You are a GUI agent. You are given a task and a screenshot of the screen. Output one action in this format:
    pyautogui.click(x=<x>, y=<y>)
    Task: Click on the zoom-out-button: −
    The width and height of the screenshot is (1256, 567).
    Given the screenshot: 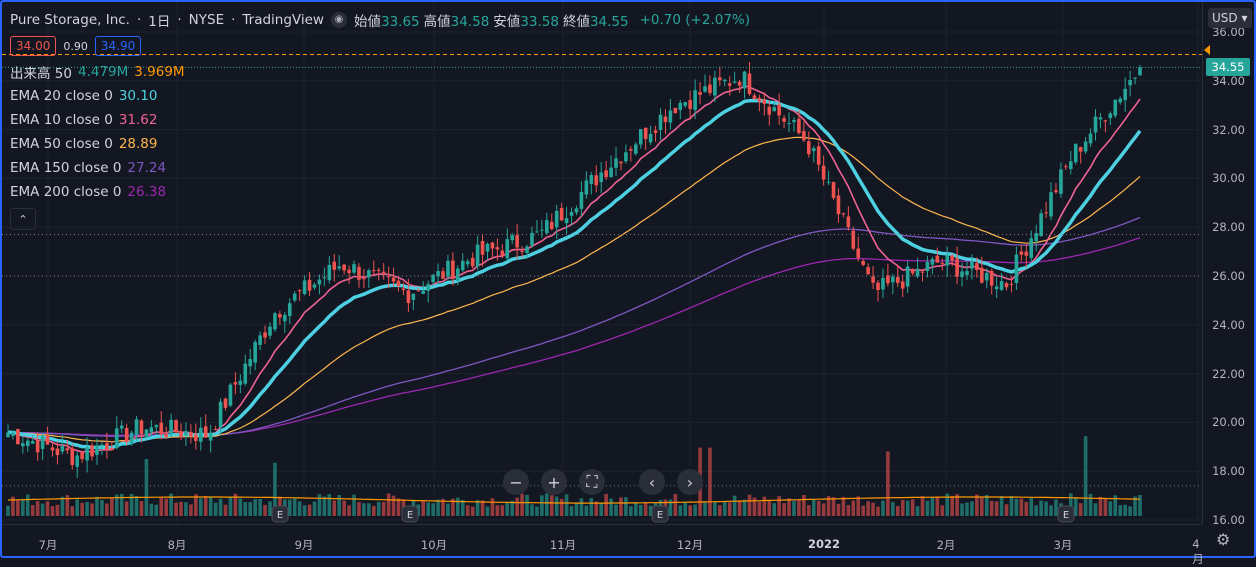 What is the action you would take?
    pyautogui.click(x=516, y=482)
    